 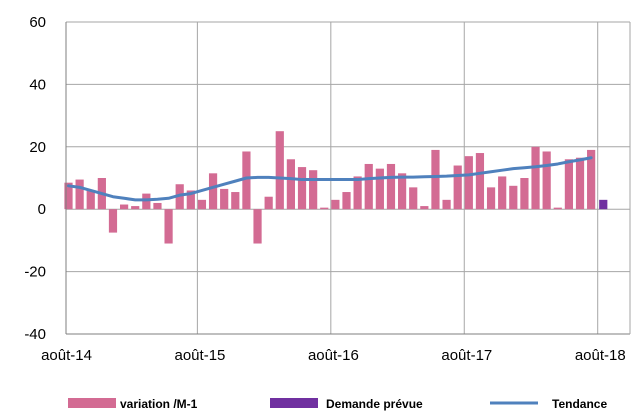 I want to click on legend-label-demande-prevue: Demande prévue, so click(x=374, y=404).